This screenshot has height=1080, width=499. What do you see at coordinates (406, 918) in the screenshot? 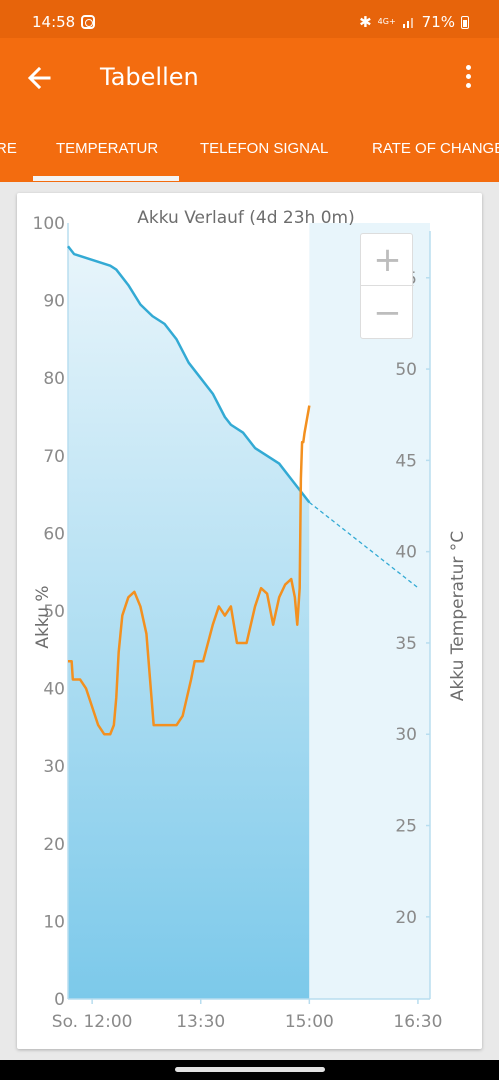
I see `y2-tick-label: 20` at bounding box center [406, 918].